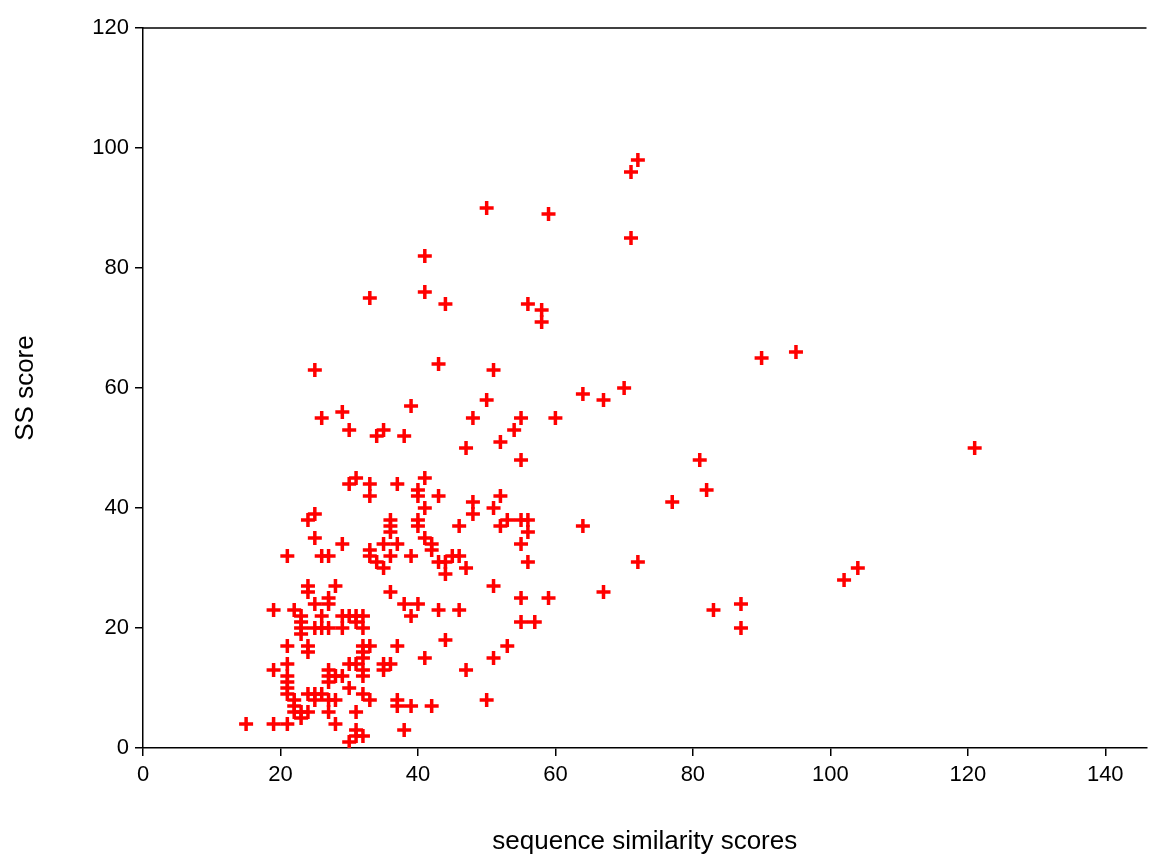 The image size is (1157, 863). Describe the element at coordinates (116, 627) in the screenshot. I see `y-tick-label: 20` at that location.